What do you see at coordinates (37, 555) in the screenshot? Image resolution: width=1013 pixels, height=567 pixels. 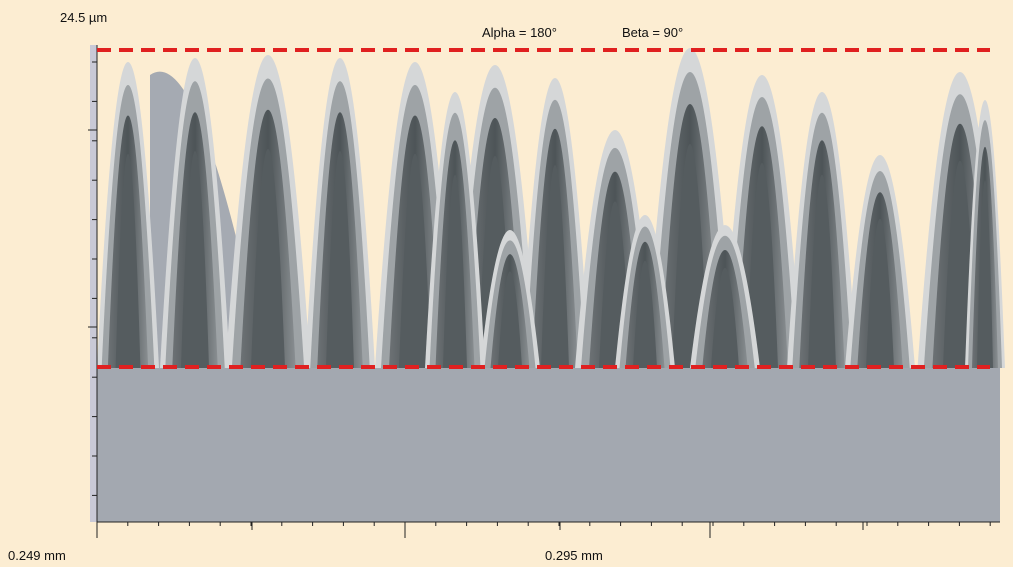 I see `x-start-label: 0.249 mm` at bounding box center [37, 555].